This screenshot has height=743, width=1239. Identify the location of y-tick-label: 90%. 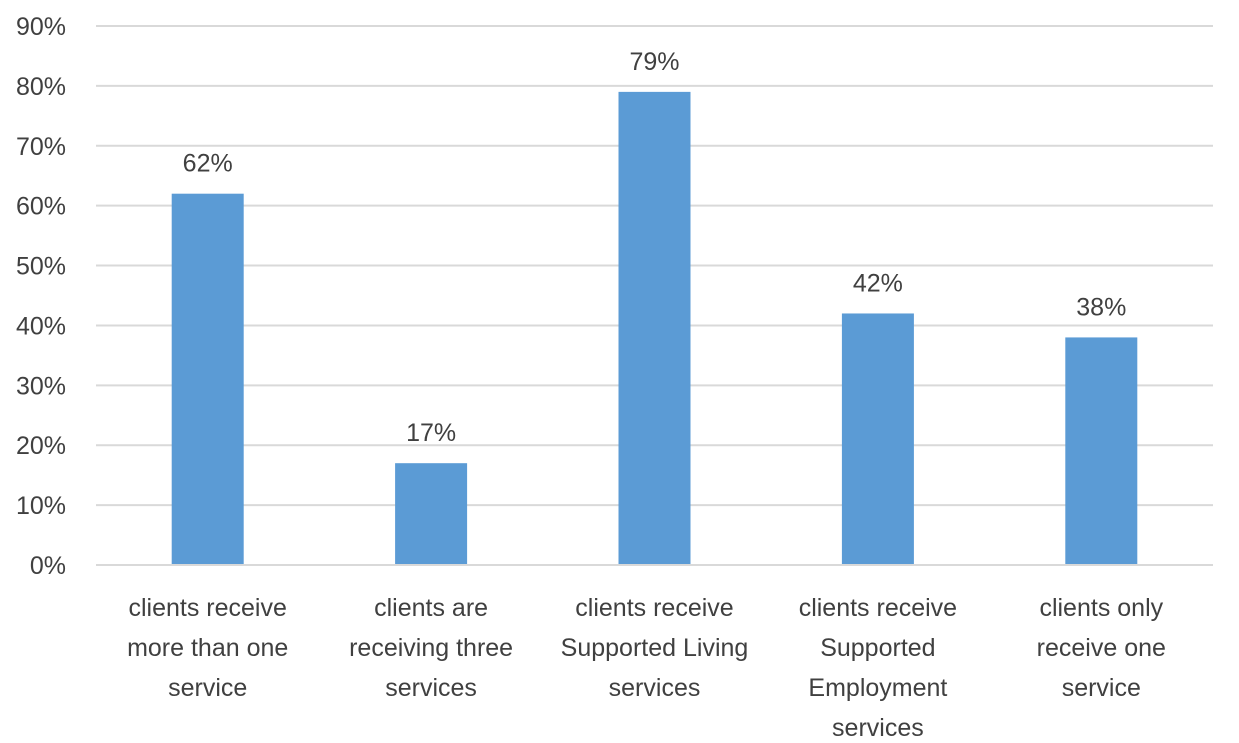
(41, 27).